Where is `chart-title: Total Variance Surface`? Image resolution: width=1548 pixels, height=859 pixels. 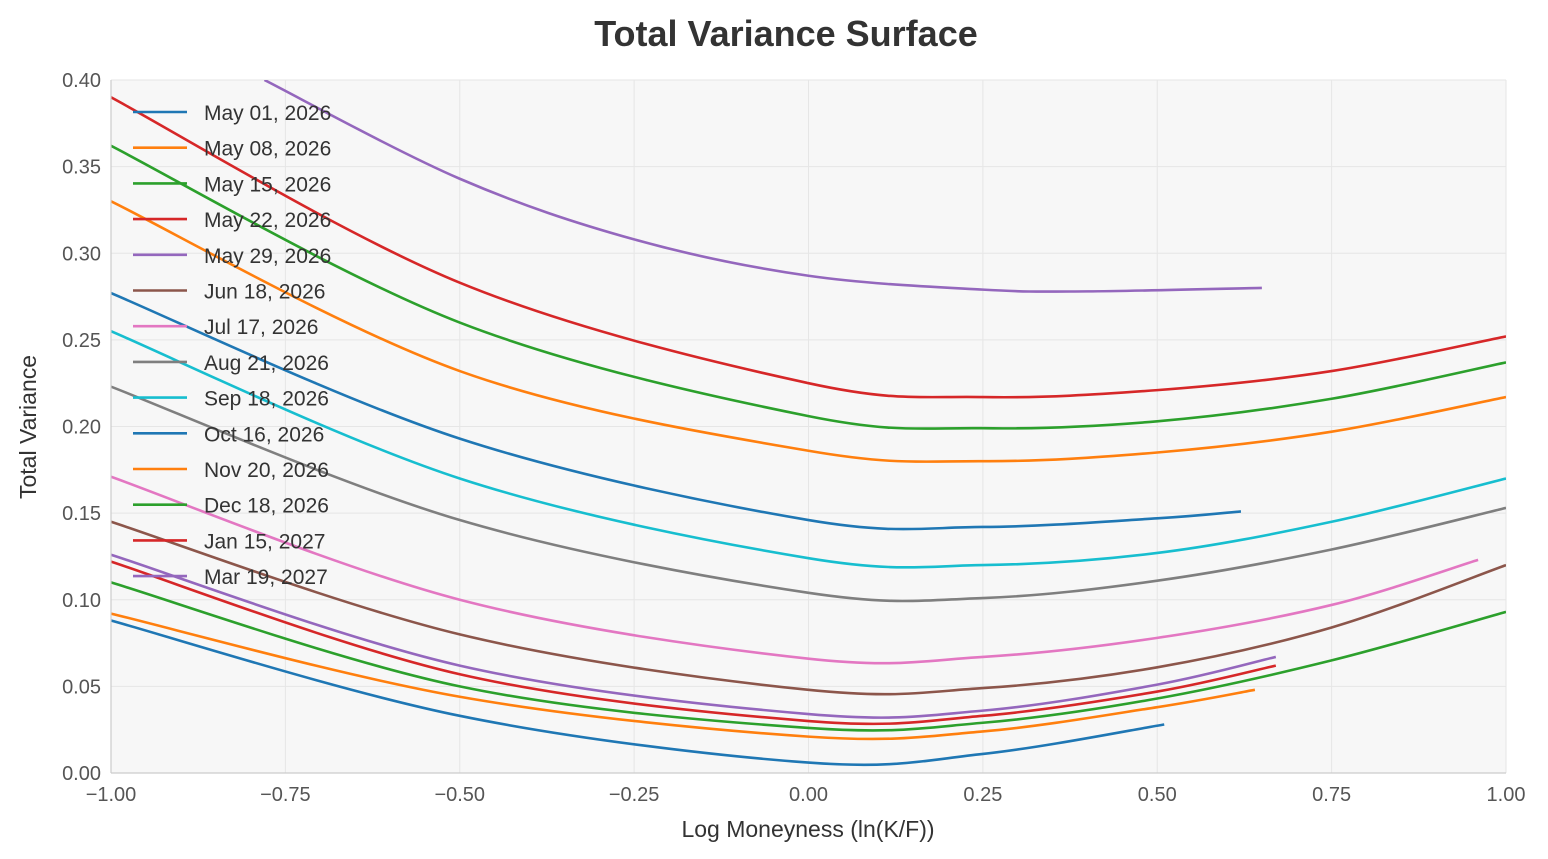 chart-title: Total Variance Surface is located at coordinates (786, 33).